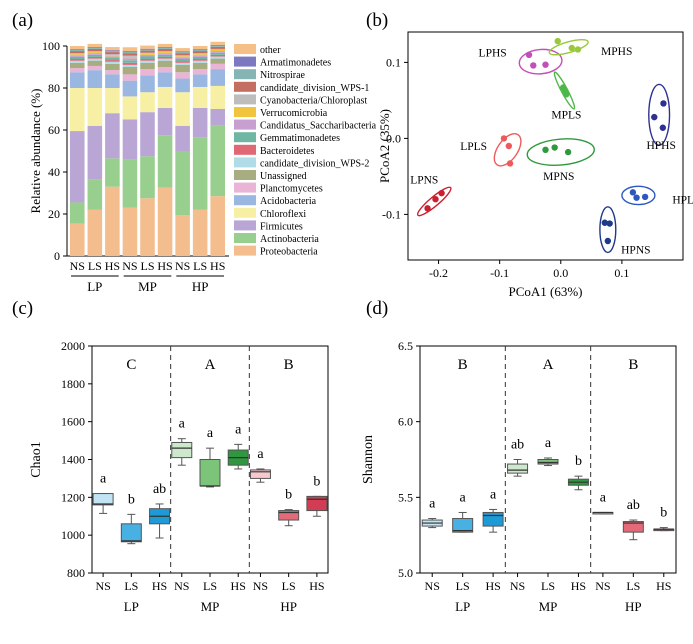 This screenshot has height=644, width=693. Describe the element at coordinates (493, 54) in the screenshot. I see `group-label: LPHS` at that location.